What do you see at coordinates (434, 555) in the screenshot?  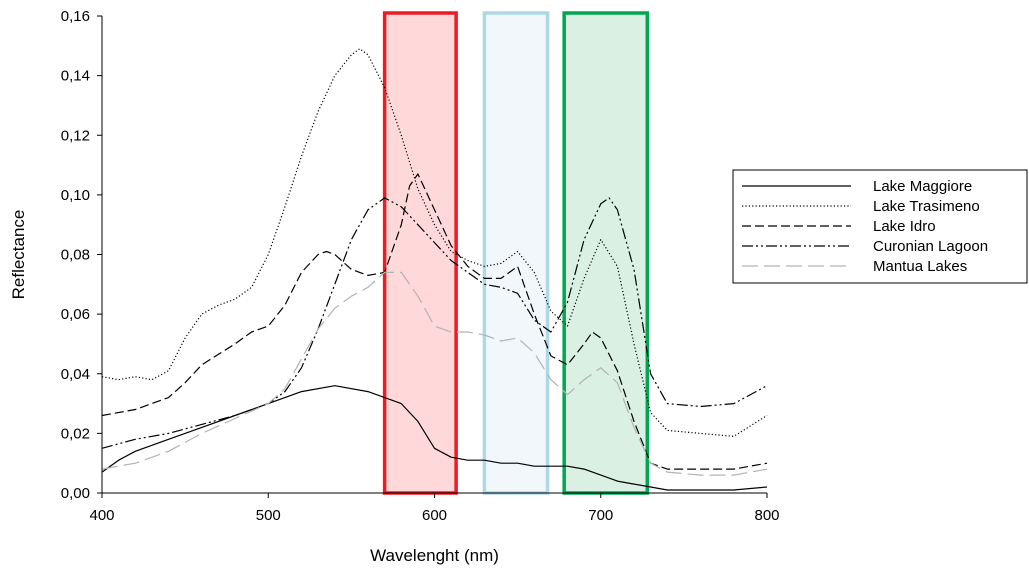 I see `x-axis-title: Wavelenght (nm)` at bounding box center [434, 555].